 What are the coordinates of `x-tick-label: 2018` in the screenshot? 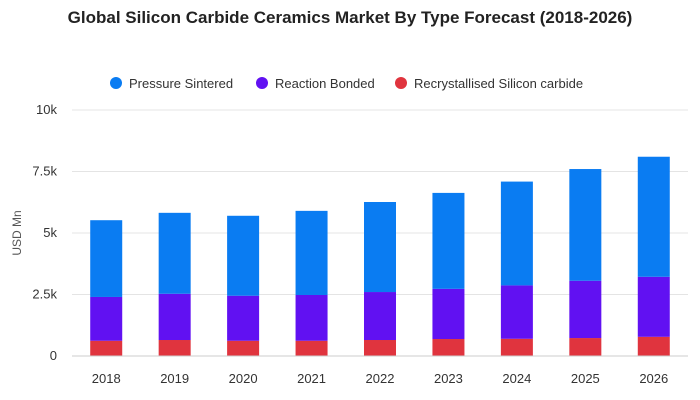 It's located at (106, 378).